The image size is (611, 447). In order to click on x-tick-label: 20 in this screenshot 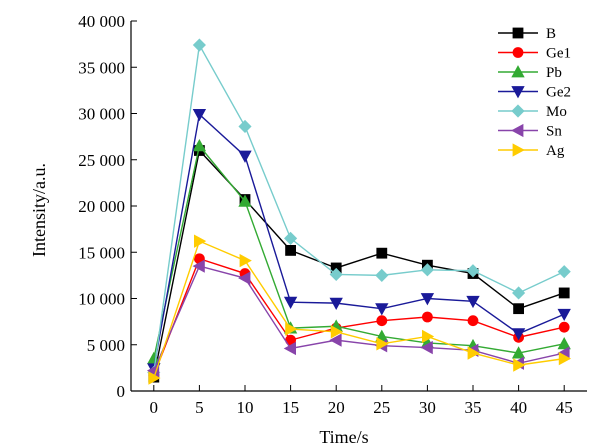, I will do `click(336, 407)`.